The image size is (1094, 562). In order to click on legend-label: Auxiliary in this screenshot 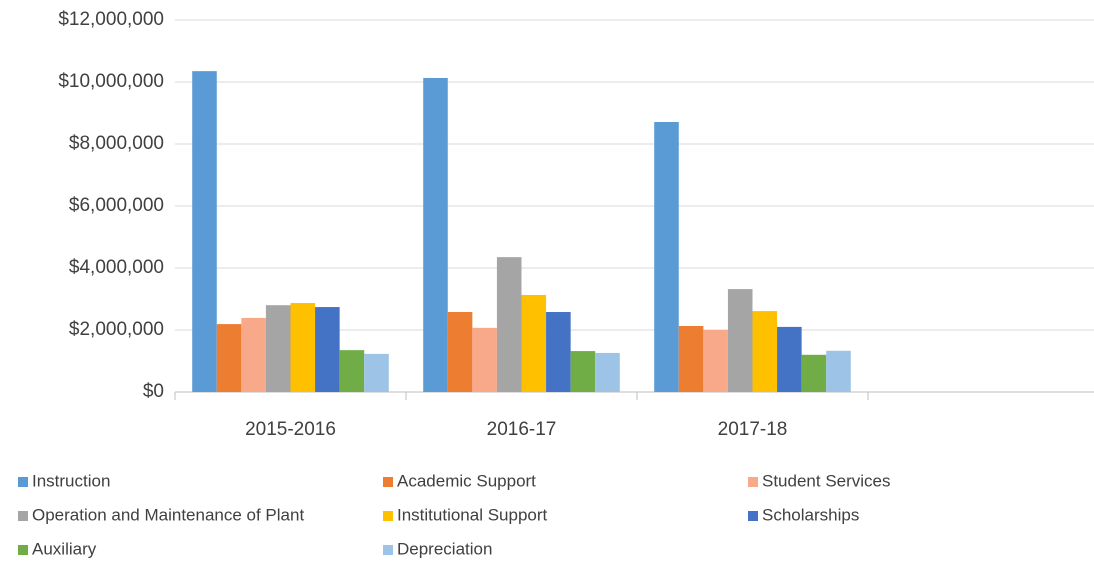, I will do `click(64, 548)`.